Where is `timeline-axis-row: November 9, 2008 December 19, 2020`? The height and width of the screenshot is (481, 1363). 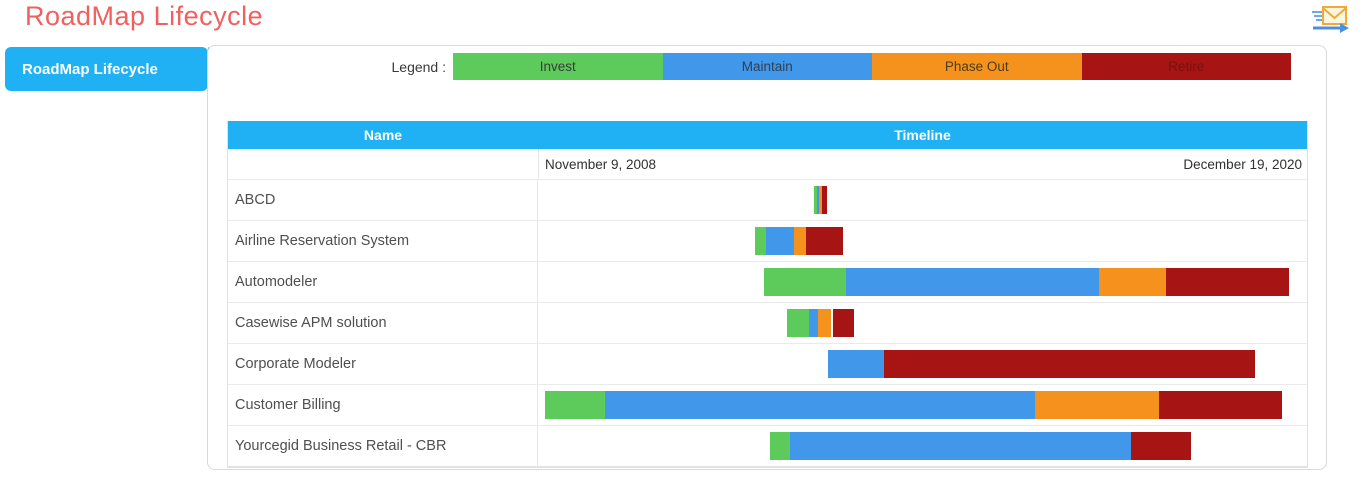
timeline-axis-row: November 9, 2008 December 19, 2020 is located at coordinates (767, 164).